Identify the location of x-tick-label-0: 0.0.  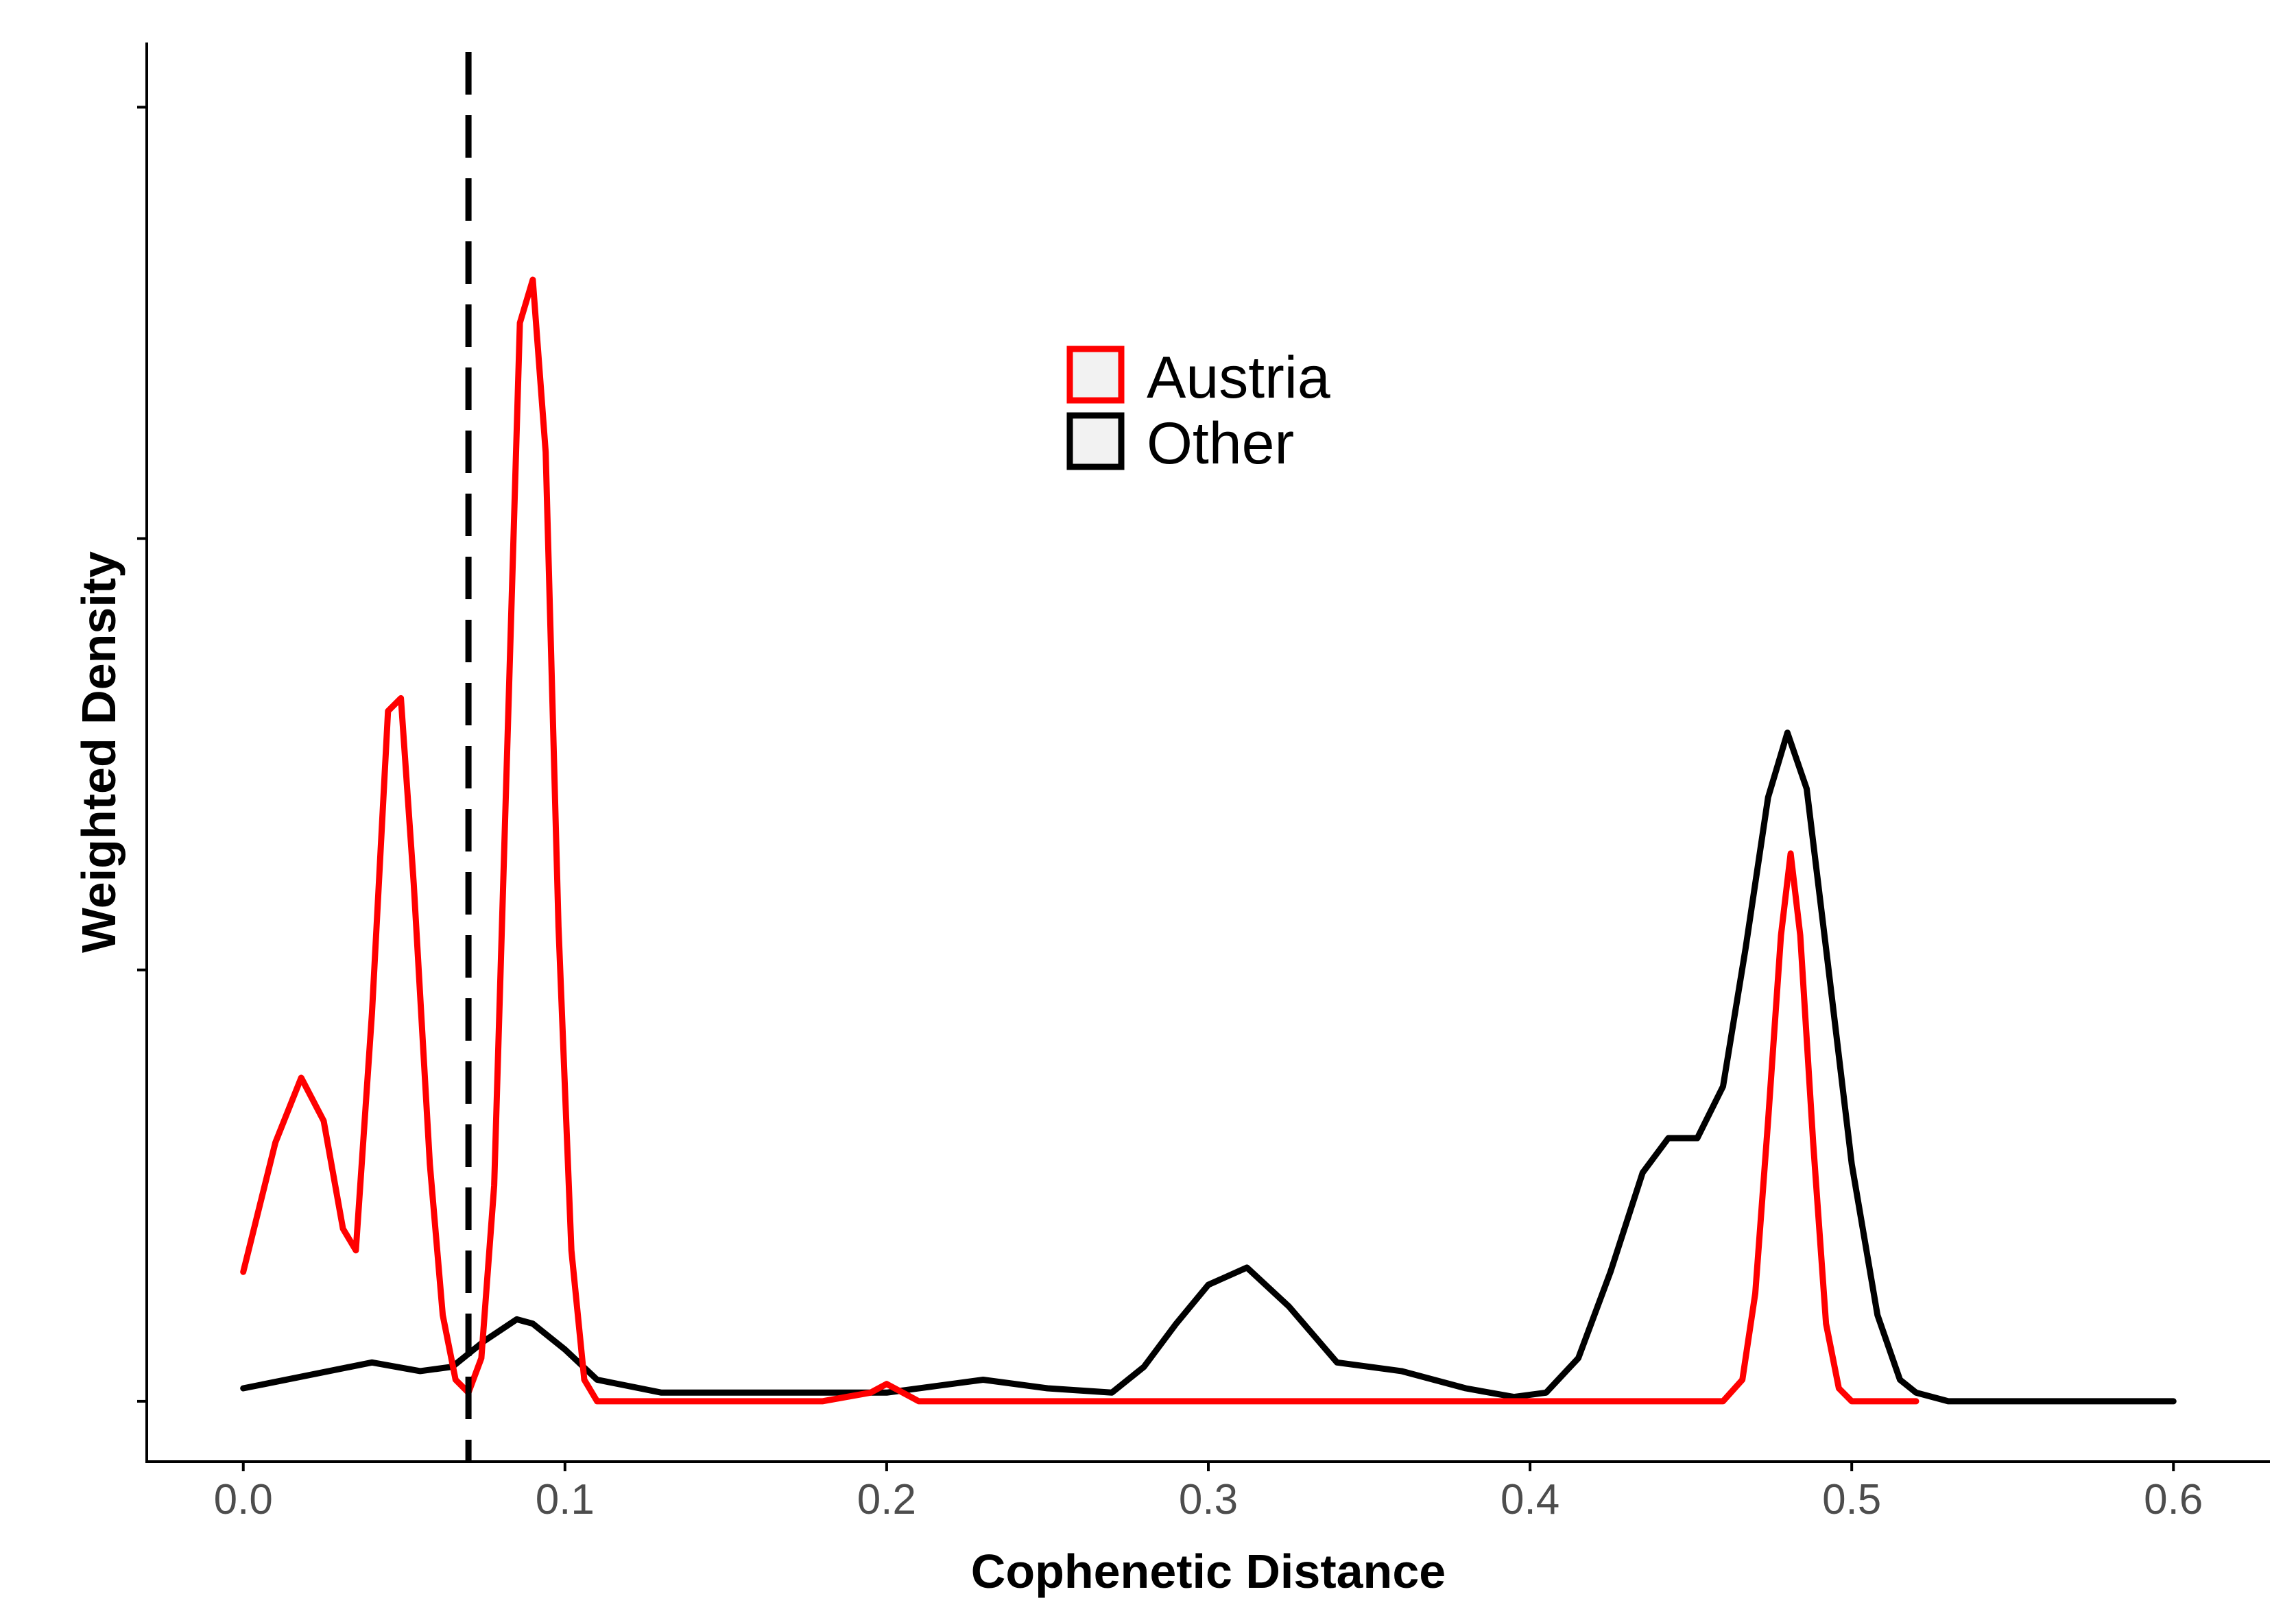
(243, 1499).